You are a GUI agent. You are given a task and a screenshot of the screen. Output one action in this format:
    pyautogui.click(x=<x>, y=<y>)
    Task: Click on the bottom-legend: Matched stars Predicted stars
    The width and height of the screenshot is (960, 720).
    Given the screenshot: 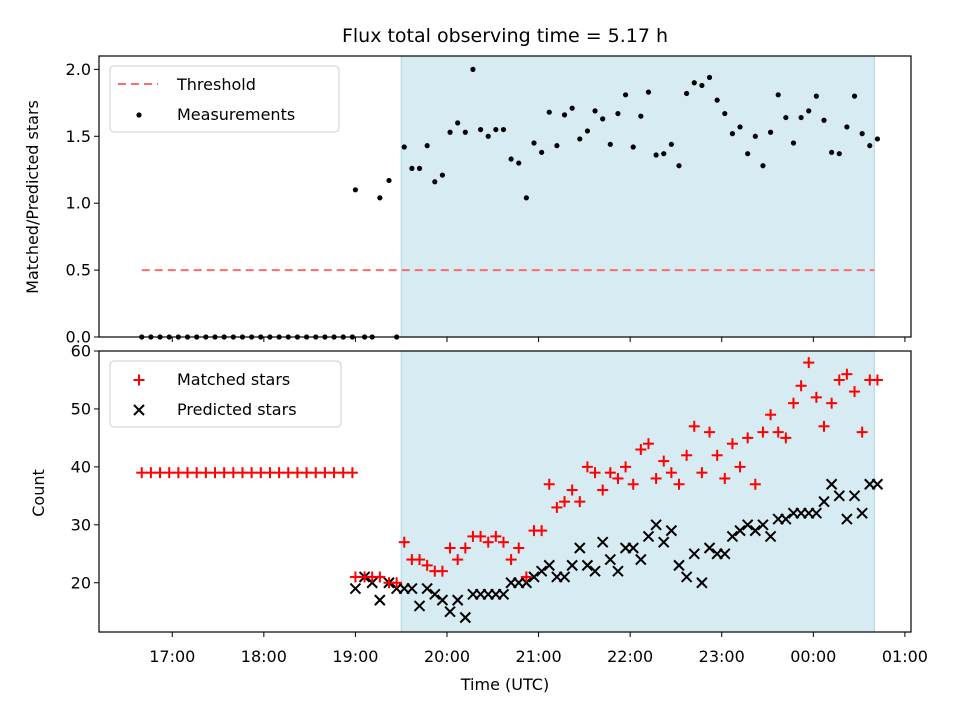 What is the action you would take?
    pyautogui.click(x=225, y=394)
    